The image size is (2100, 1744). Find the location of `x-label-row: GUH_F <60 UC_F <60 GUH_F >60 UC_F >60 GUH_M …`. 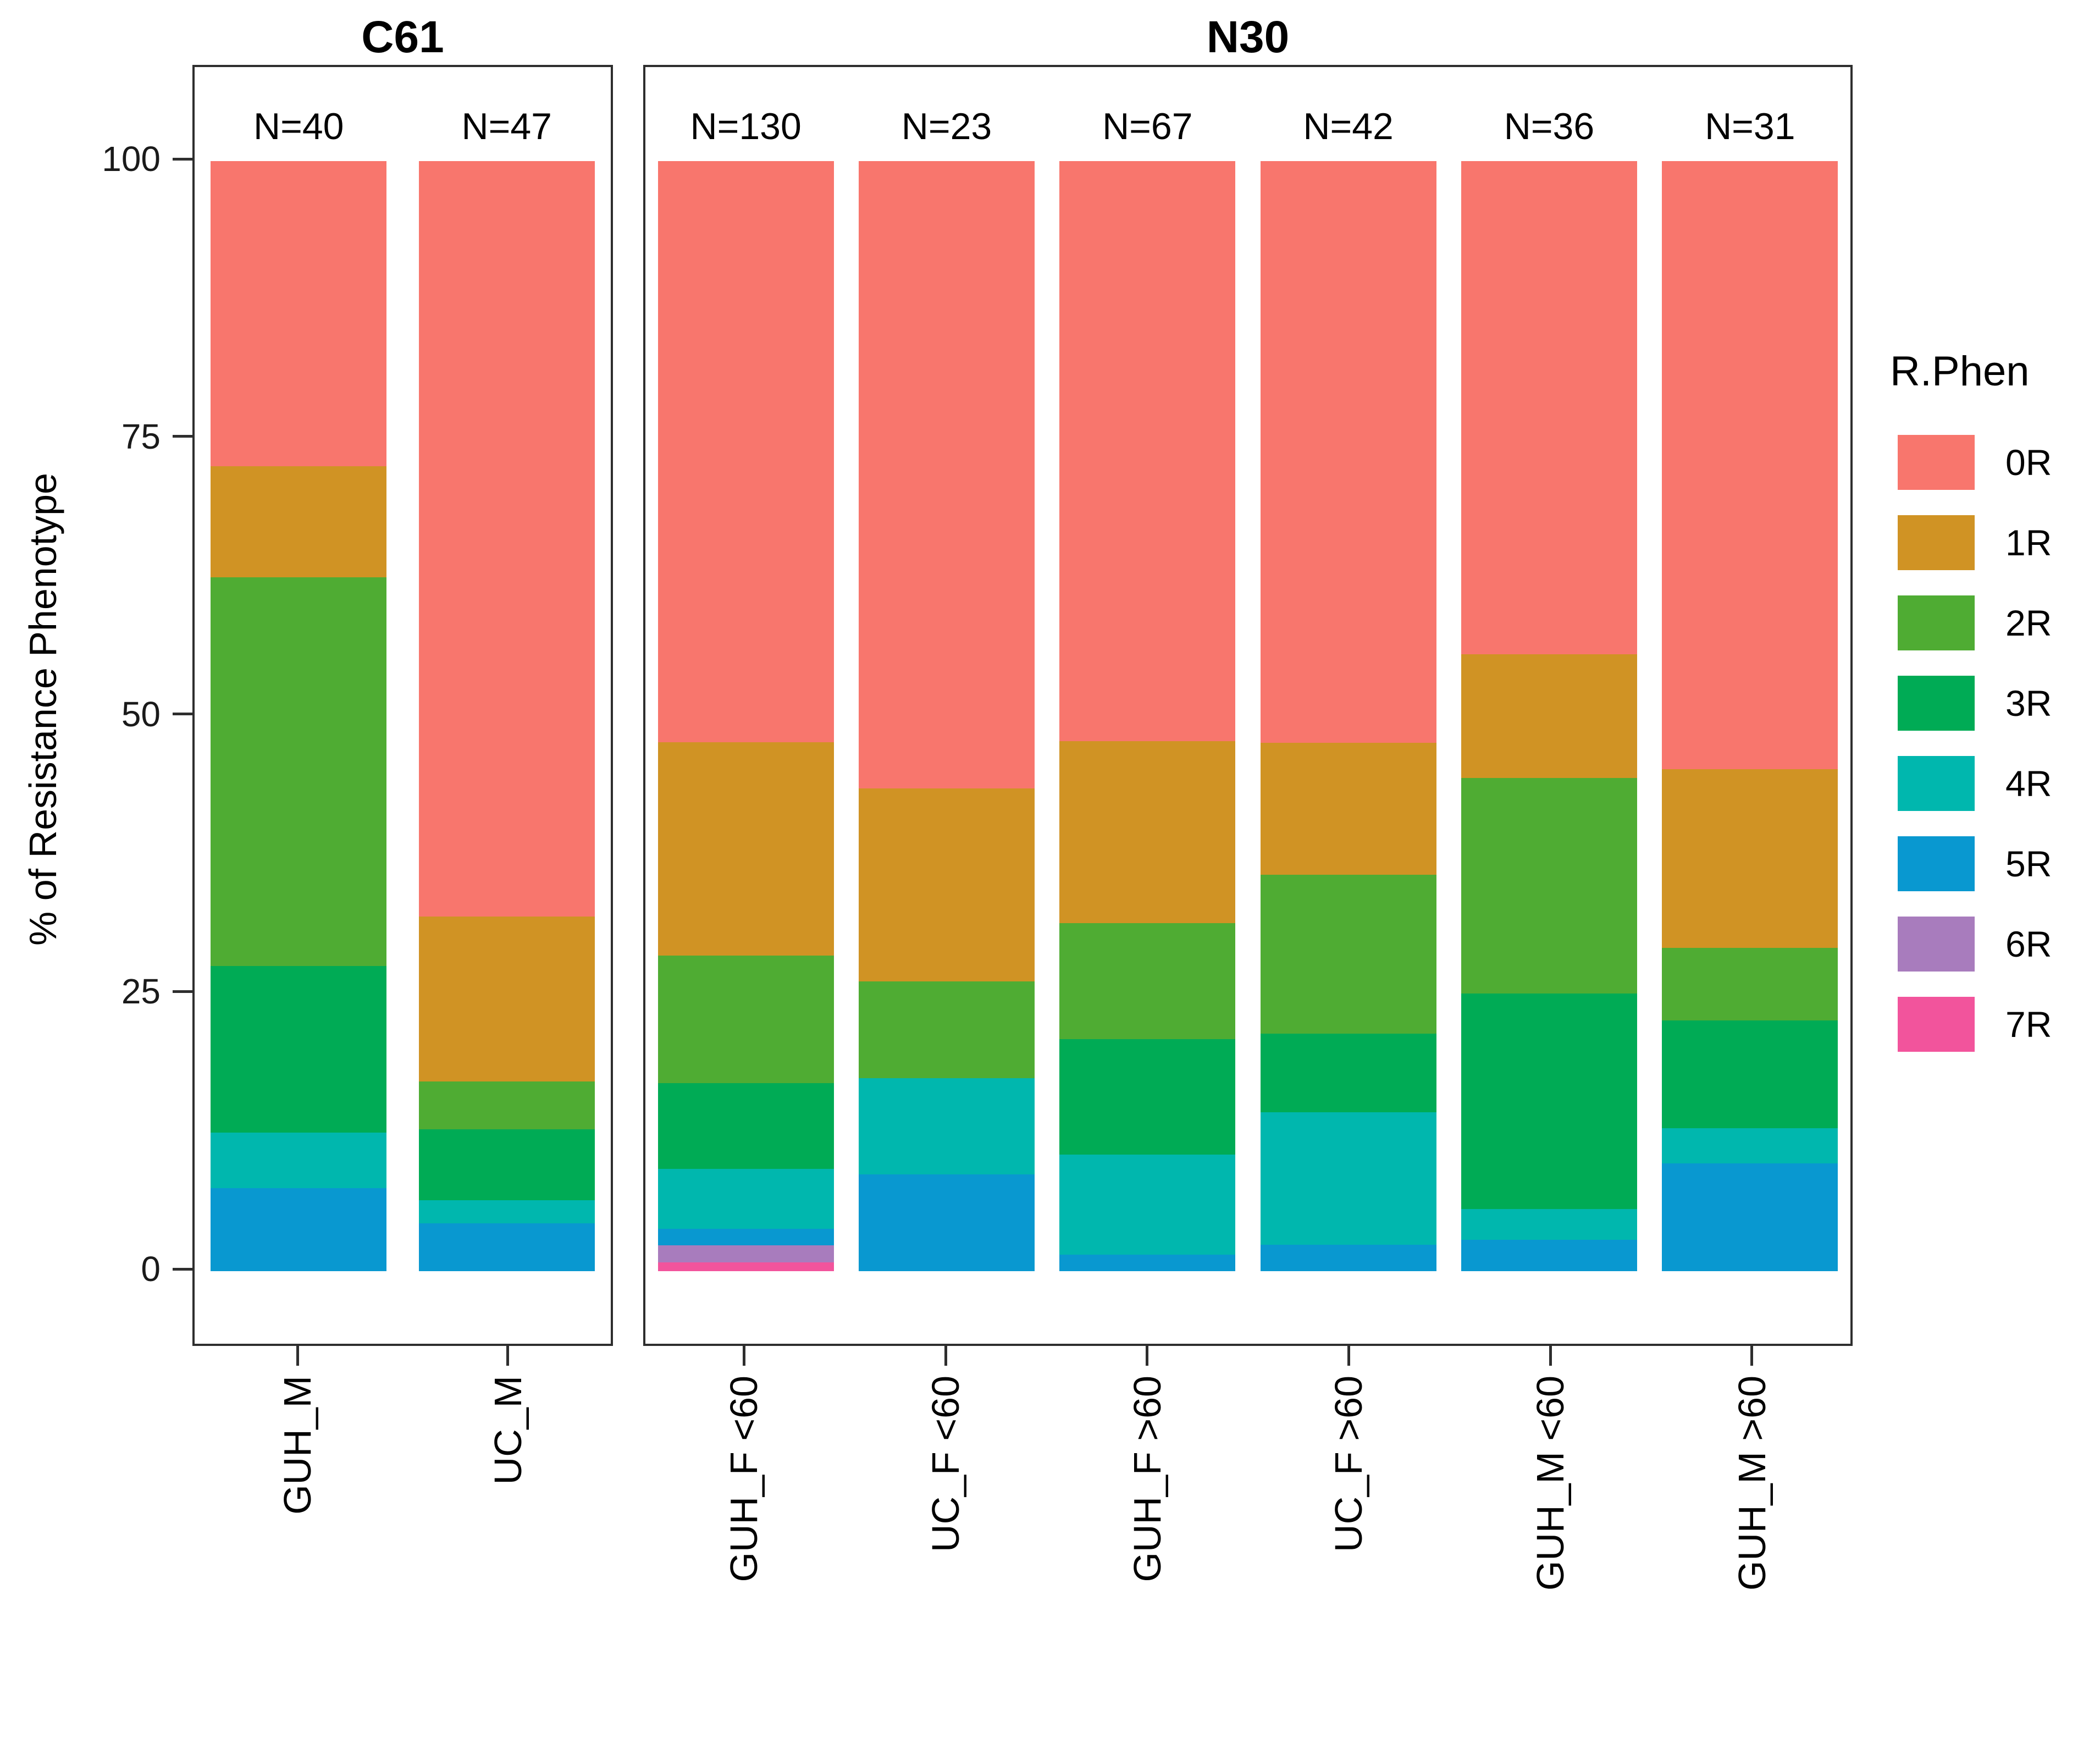

x-label-row: GUH_F <60 UC_F <60 GUH_F >60 UC_F >60 GUH_M … is located at coordinates (1248, 1560).